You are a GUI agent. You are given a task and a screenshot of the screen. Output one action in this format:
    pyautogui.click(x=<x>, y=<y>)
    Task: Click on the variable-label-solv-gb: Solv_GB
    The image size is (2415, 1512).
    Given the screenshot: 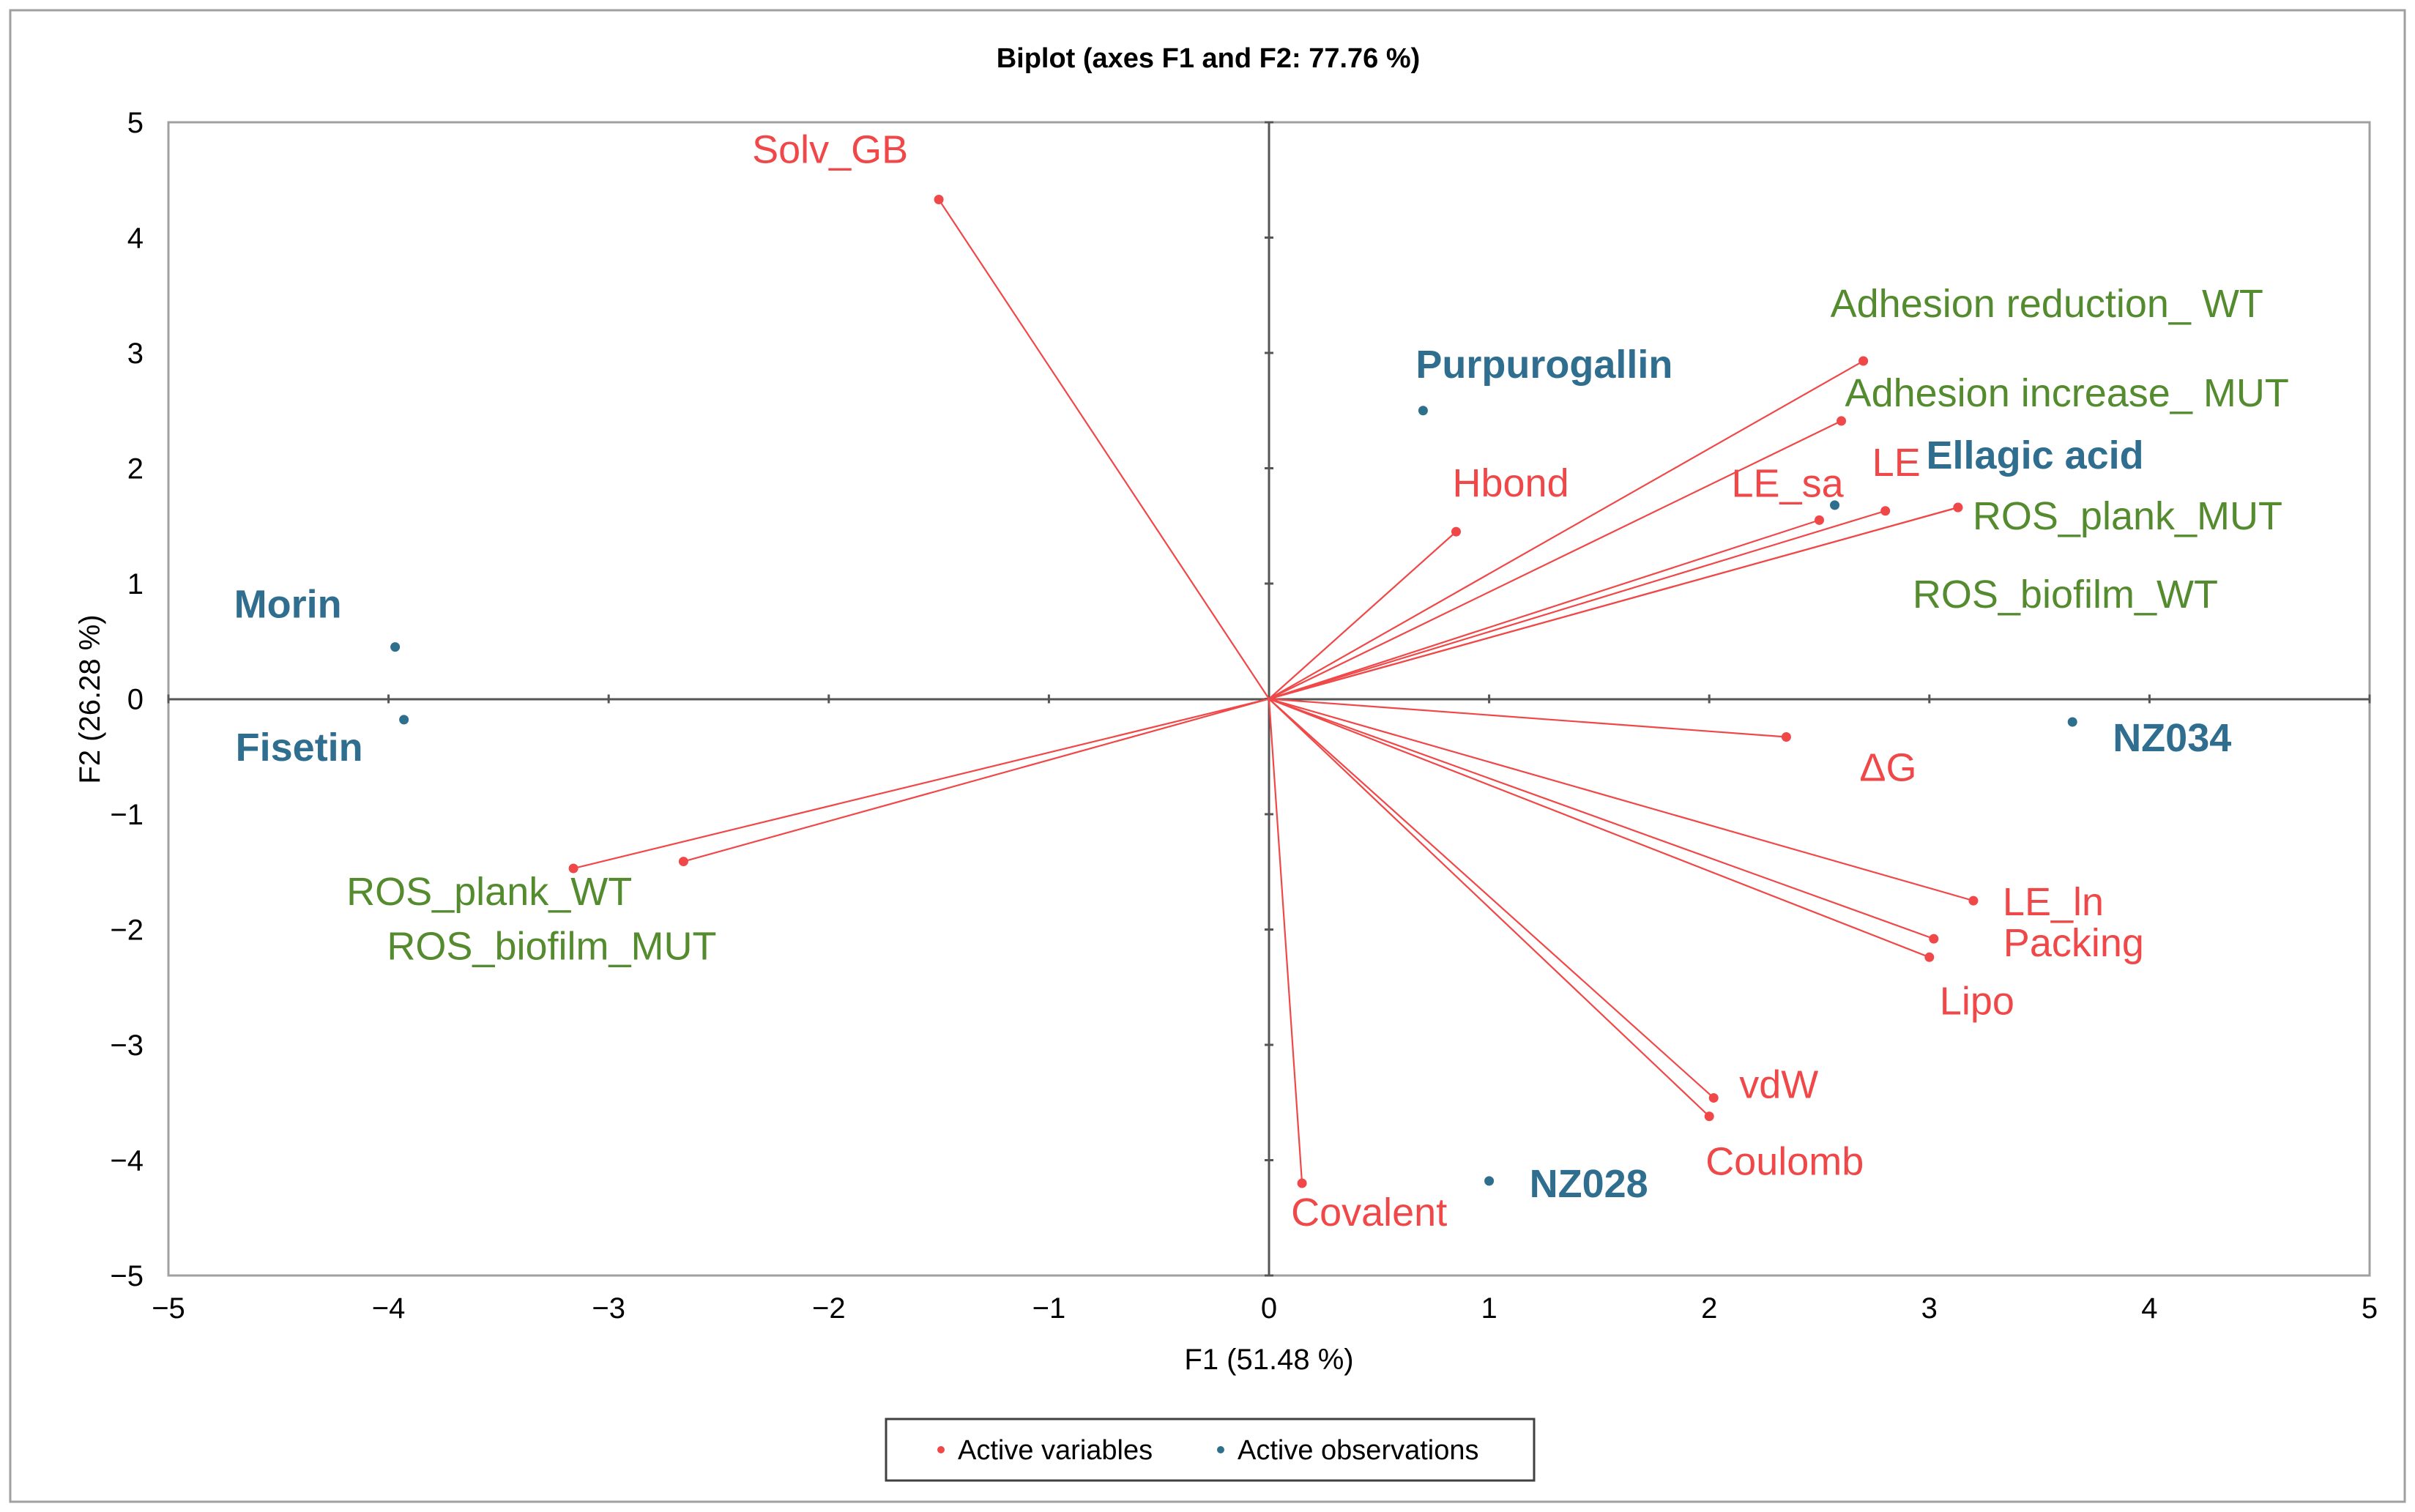 What is the action you would take?
    pyautogui.click(x=830, y=150)
    